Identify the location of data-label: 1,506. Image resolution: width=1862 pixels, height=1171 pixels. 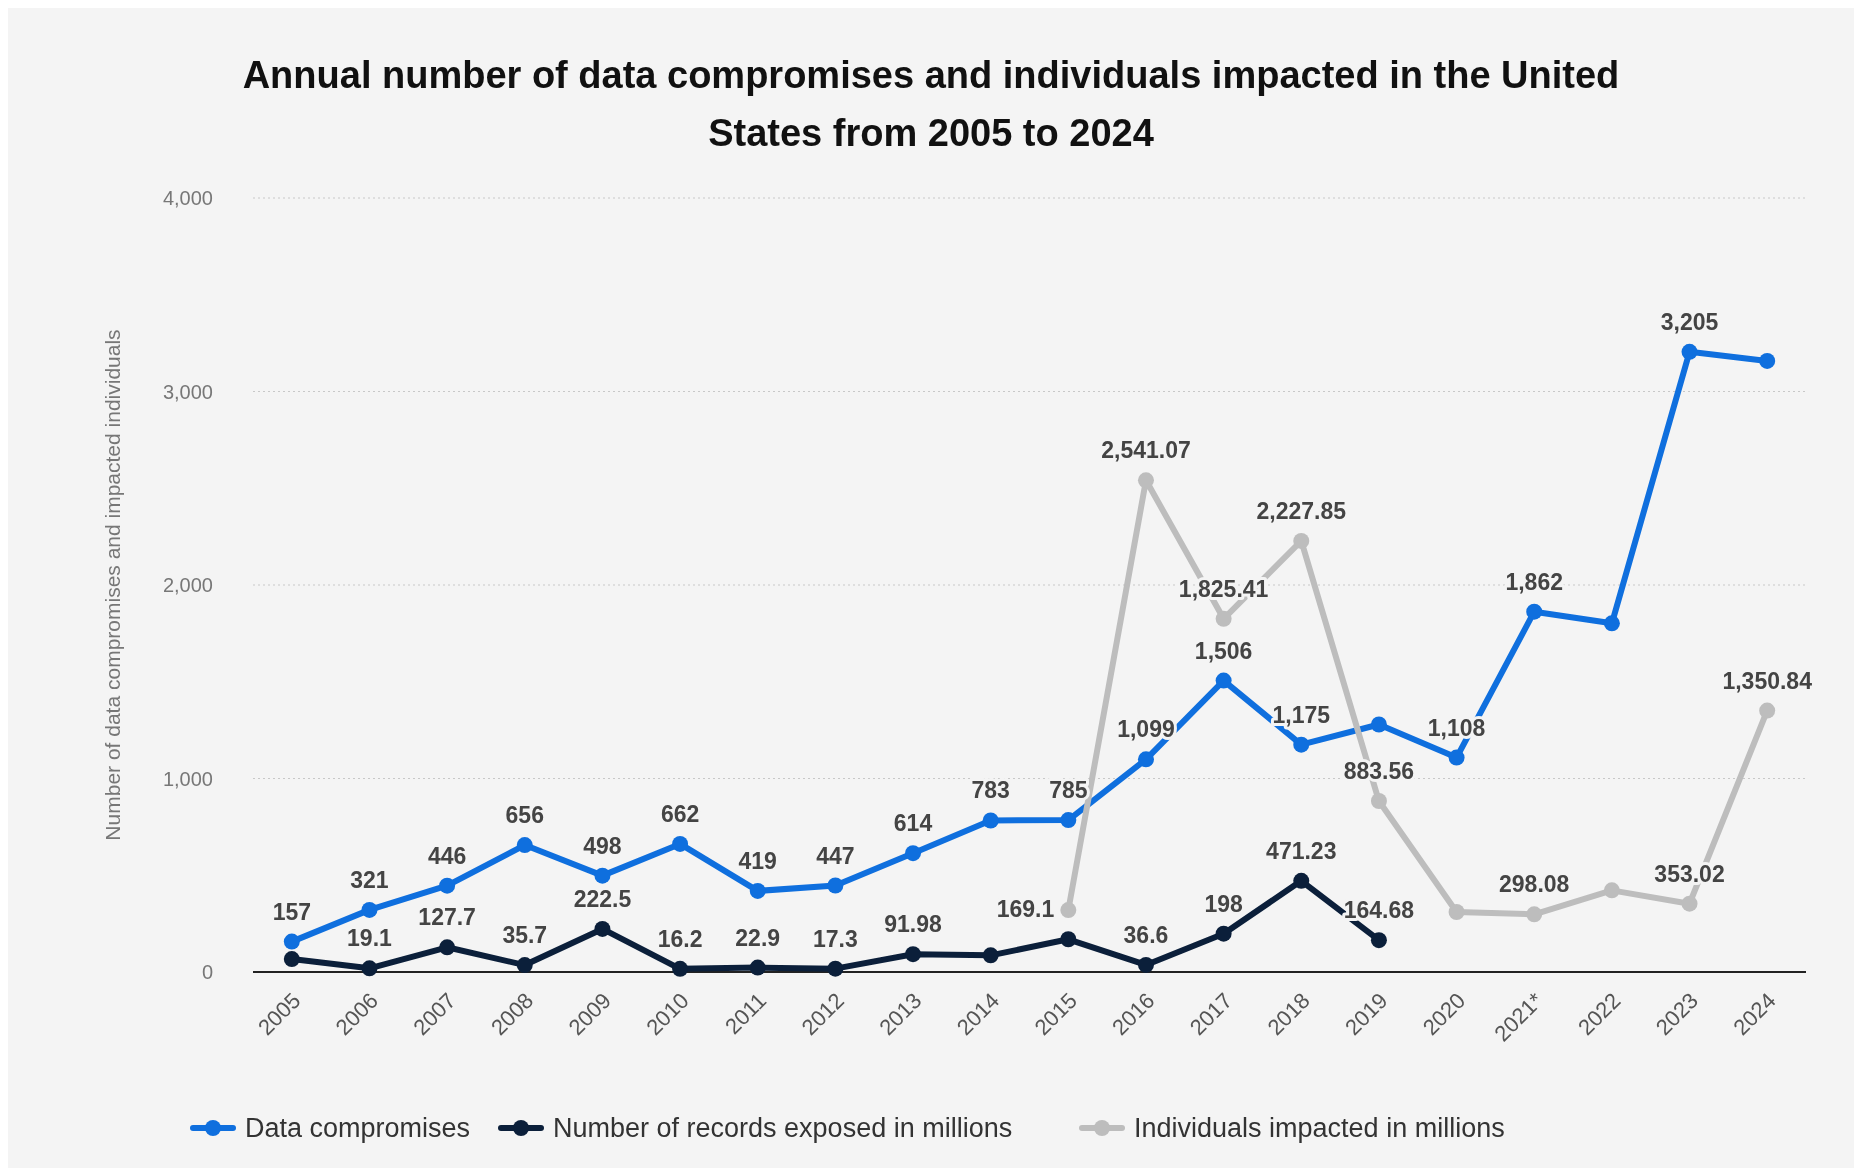
(1223, 650).